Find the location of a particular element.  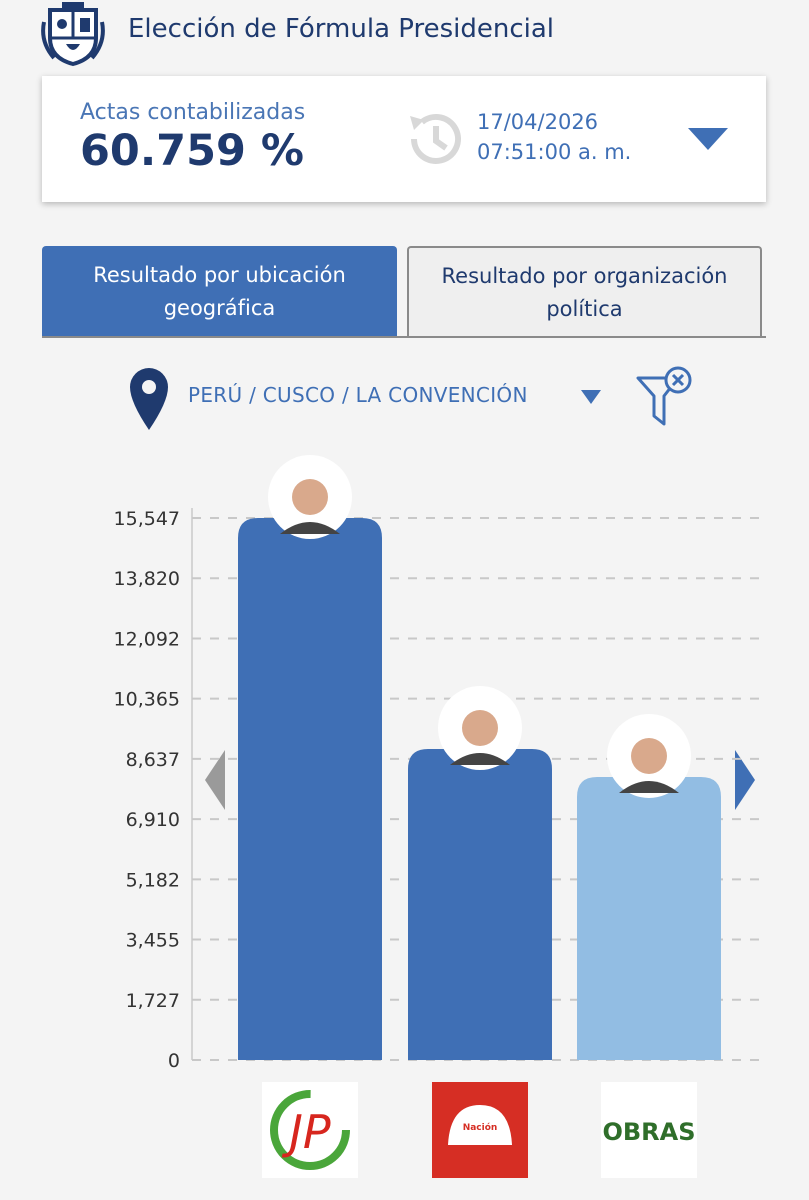

party-logo: Nación is located at coordinates (480, 1130).